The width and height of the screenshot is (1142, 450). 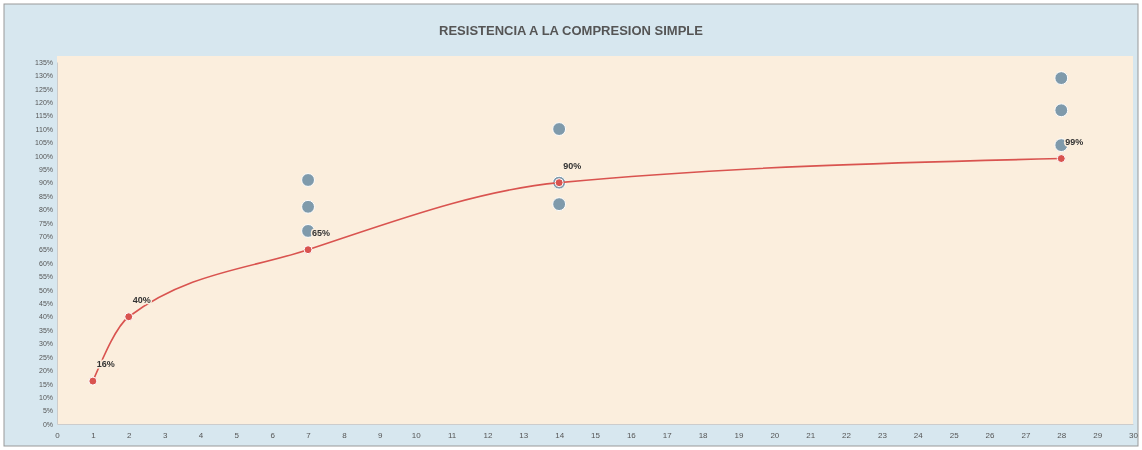 What do you see at coordinates (524, 435) in the screenshot?
I see `x-tick-label: 13` at bounding box center [524, 435].